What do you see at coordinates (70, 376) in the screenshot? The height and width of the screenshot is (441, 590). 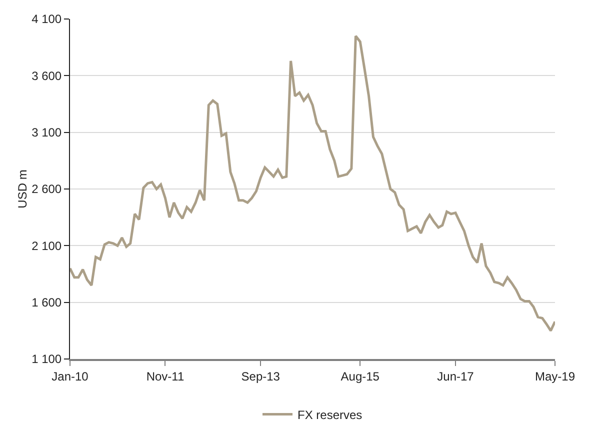 I see `x-tick-label: Jan-10` at bounding box center [70, 376].